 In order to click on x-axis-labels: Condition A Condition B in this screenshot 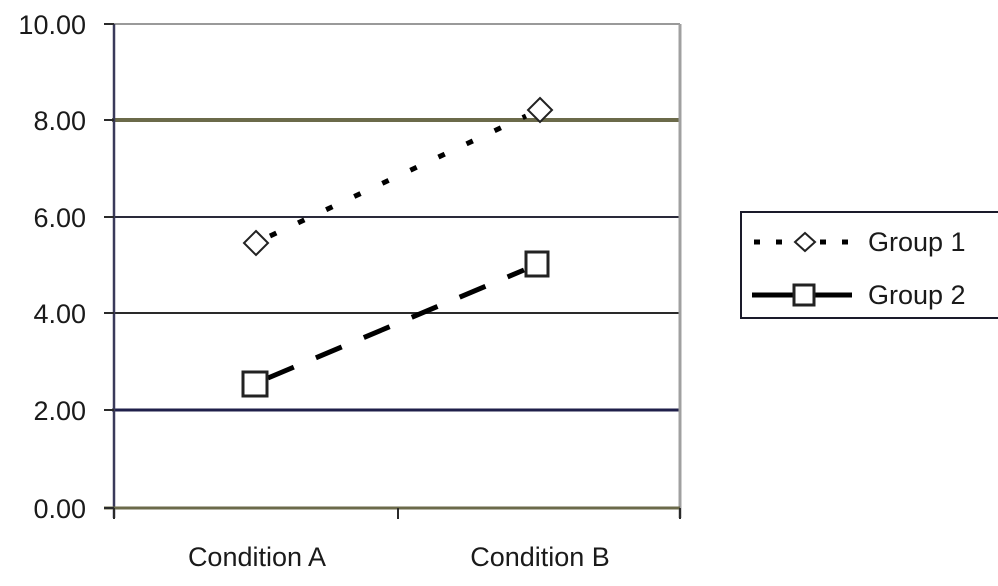, I will do `click(399, 557)`.